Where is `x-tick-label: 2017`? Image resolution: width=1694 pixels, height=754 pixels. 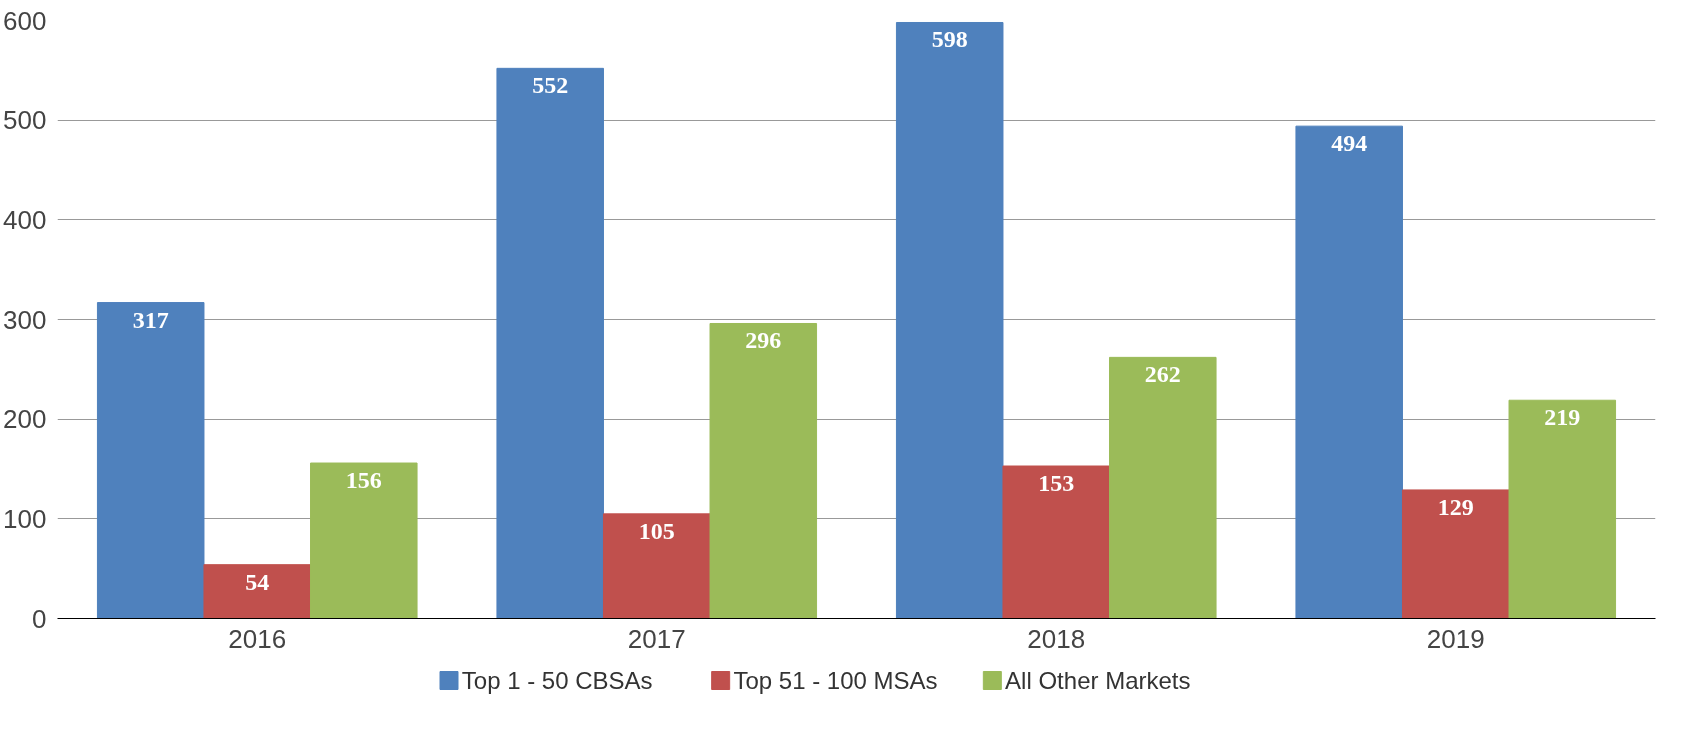
x-tick-label: 2017 is located at coordinates (656, 638).